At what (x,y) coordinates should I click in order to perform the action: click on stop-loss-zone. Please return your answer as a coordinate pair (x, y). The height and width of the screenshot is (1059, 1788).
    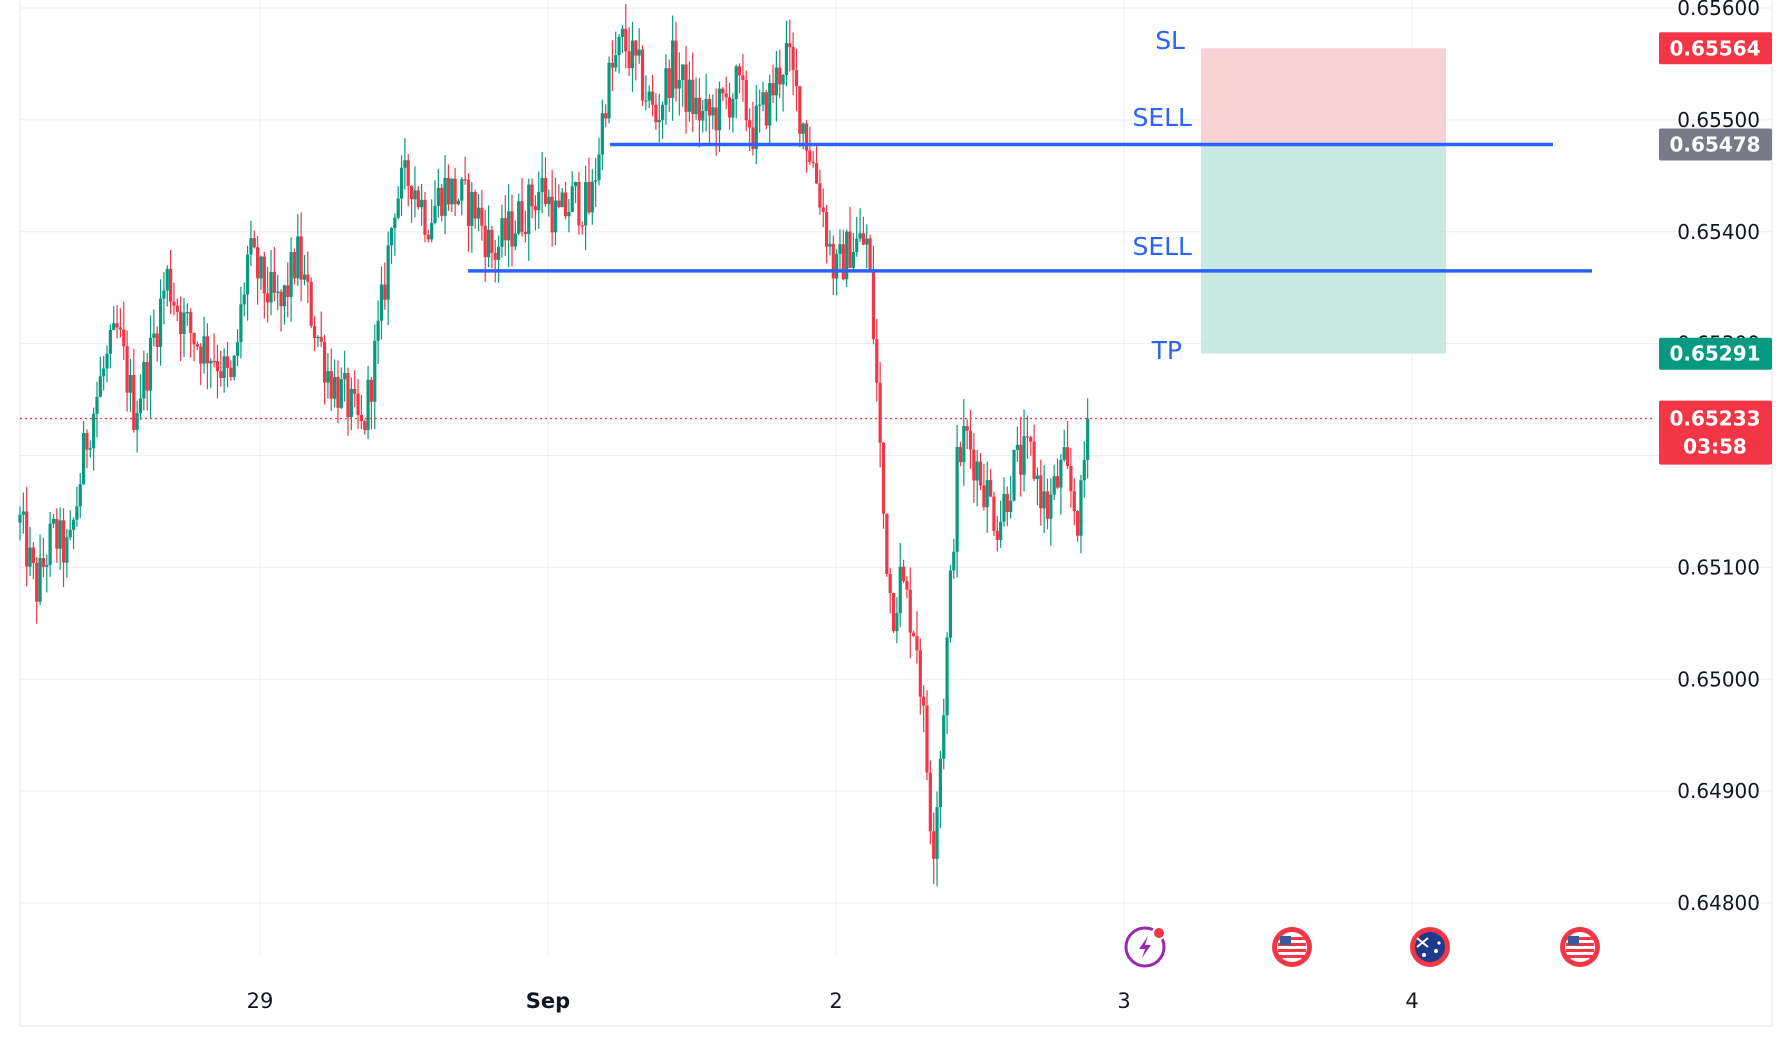
    Looking at the image, I should click on (1323, 96).